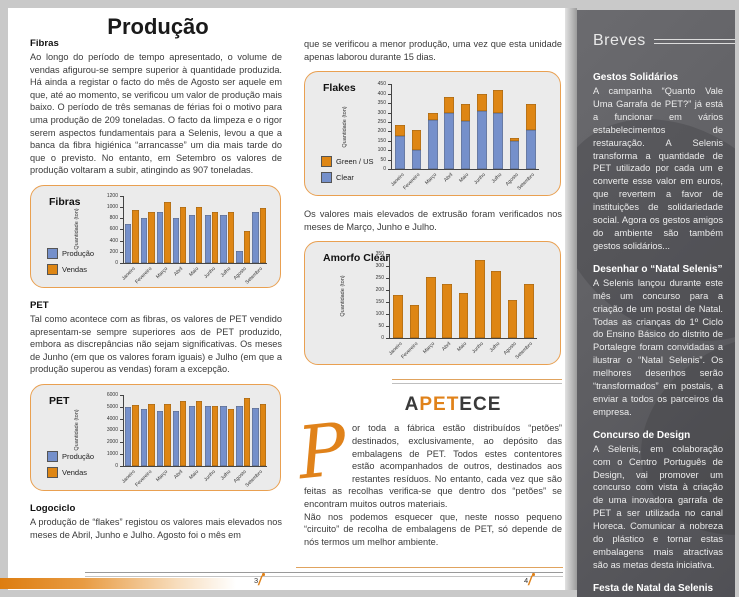  I want to click on sidebar-item-heading: Festa de Natal da Selenis, so click(653, 588).